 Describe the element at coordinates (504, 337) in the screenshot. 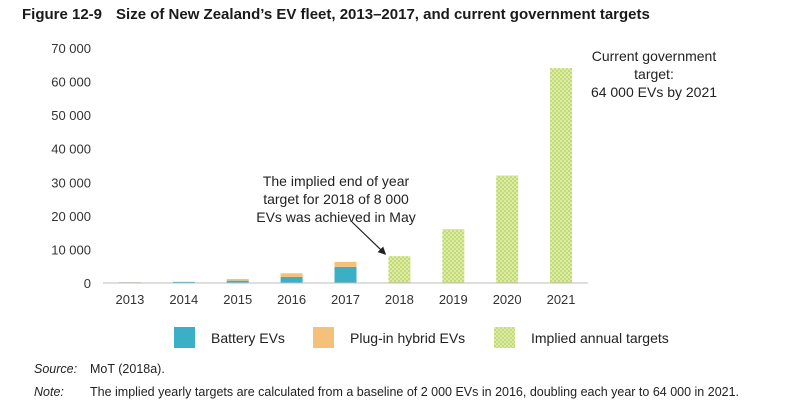

I see `legend-swatch-implied-annual-targets` at that location.